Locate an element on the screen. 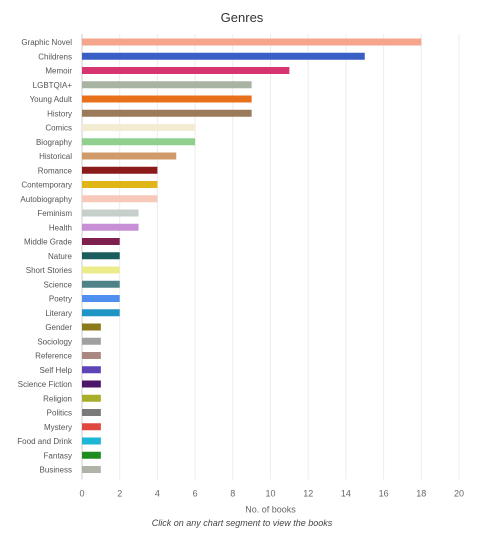  bar-childrens is located at coordinates (223, 56).